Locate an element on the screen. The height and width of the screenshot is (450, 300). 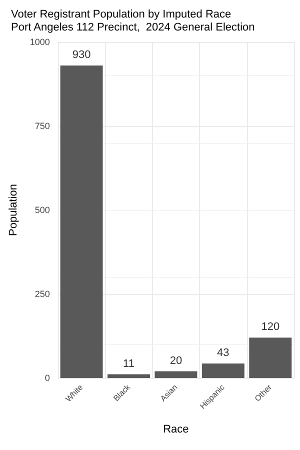
data-label: 20 is located at coordinates (176, 360).